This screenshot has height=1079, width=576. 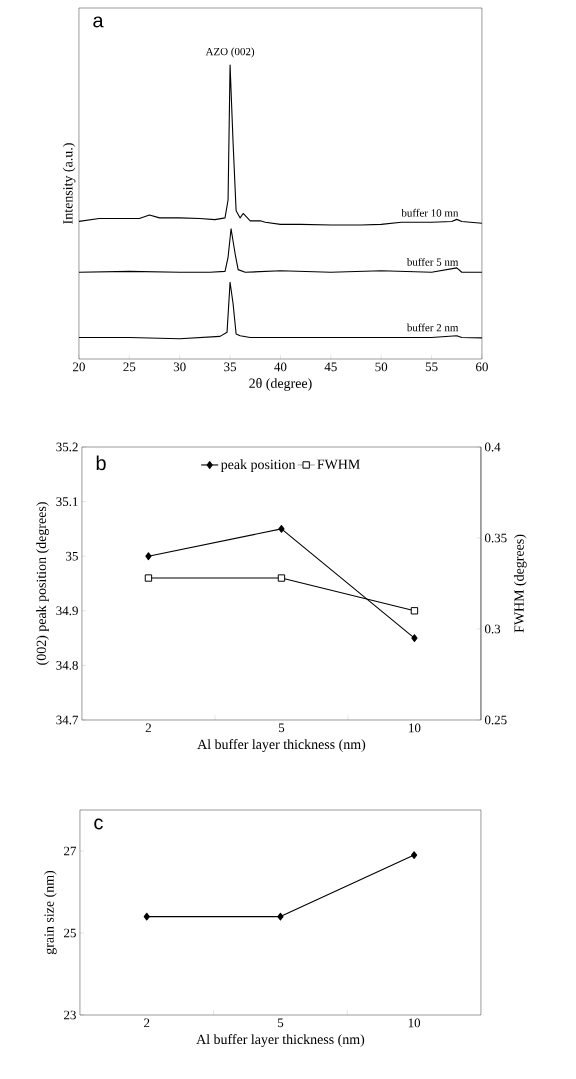 What do you see at coordinates (258, 466) in the screenshot?
I see `legend-label: peak position` at bounding box center [258, 466].